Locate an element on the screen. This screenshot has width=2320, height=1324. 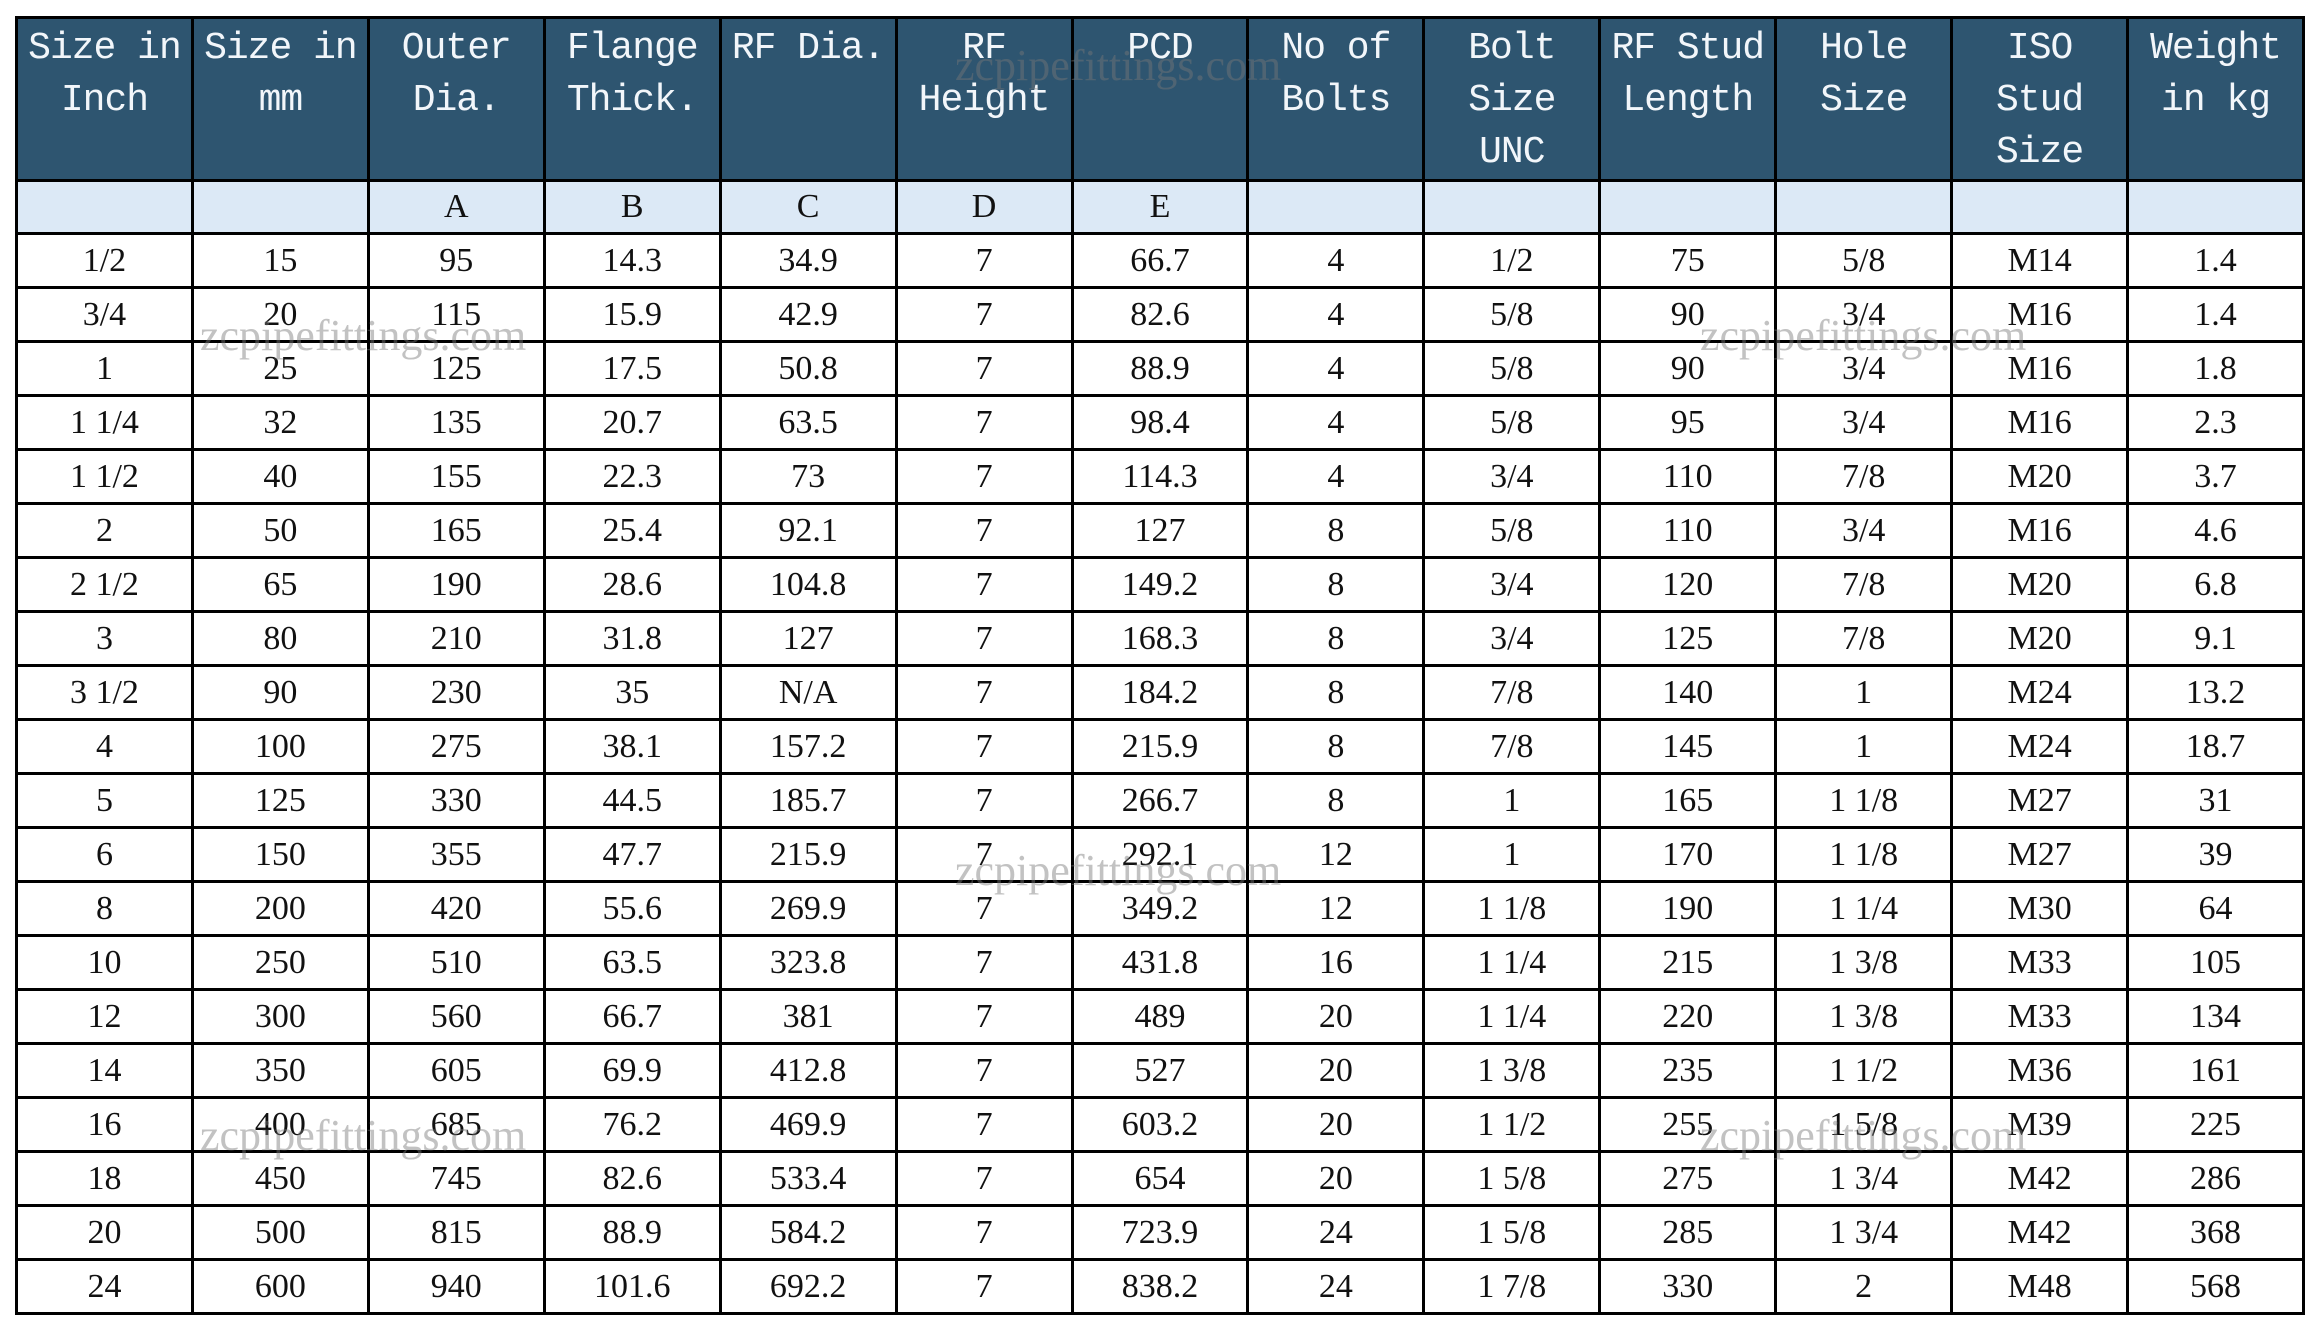
table-cell: 692.2 is located at coordinates (808, 1286).